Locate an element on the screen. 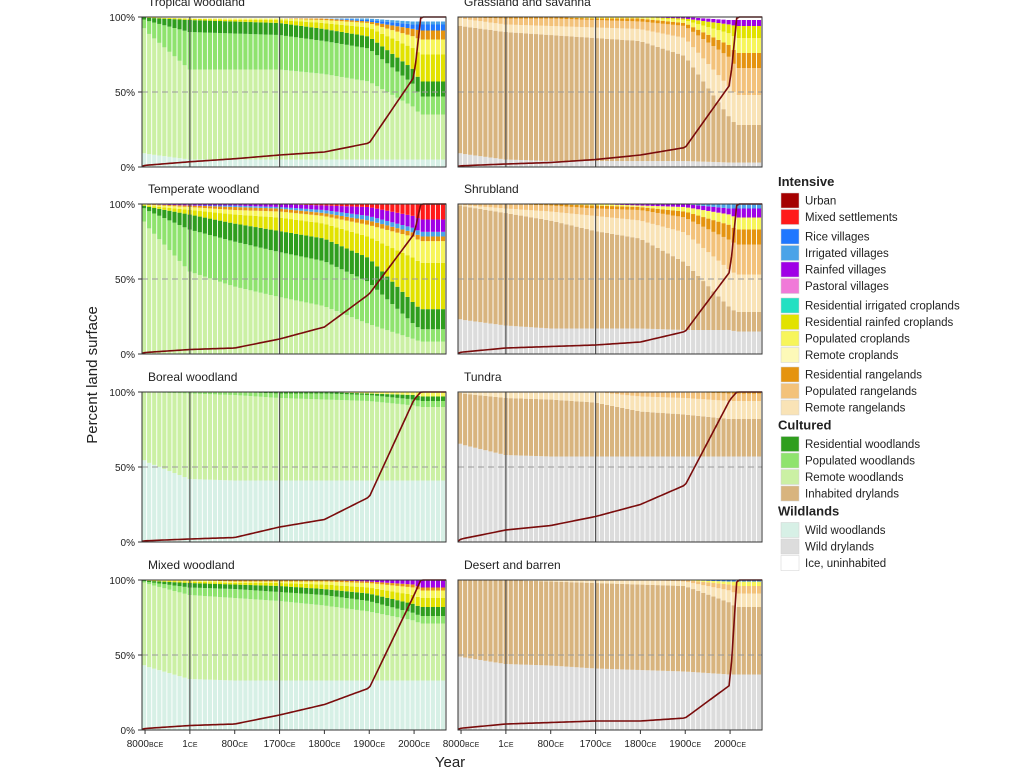 Image resolution: width=1024 pixels, height=767 pixels. bar-stack is located at coordinates (610, 655).